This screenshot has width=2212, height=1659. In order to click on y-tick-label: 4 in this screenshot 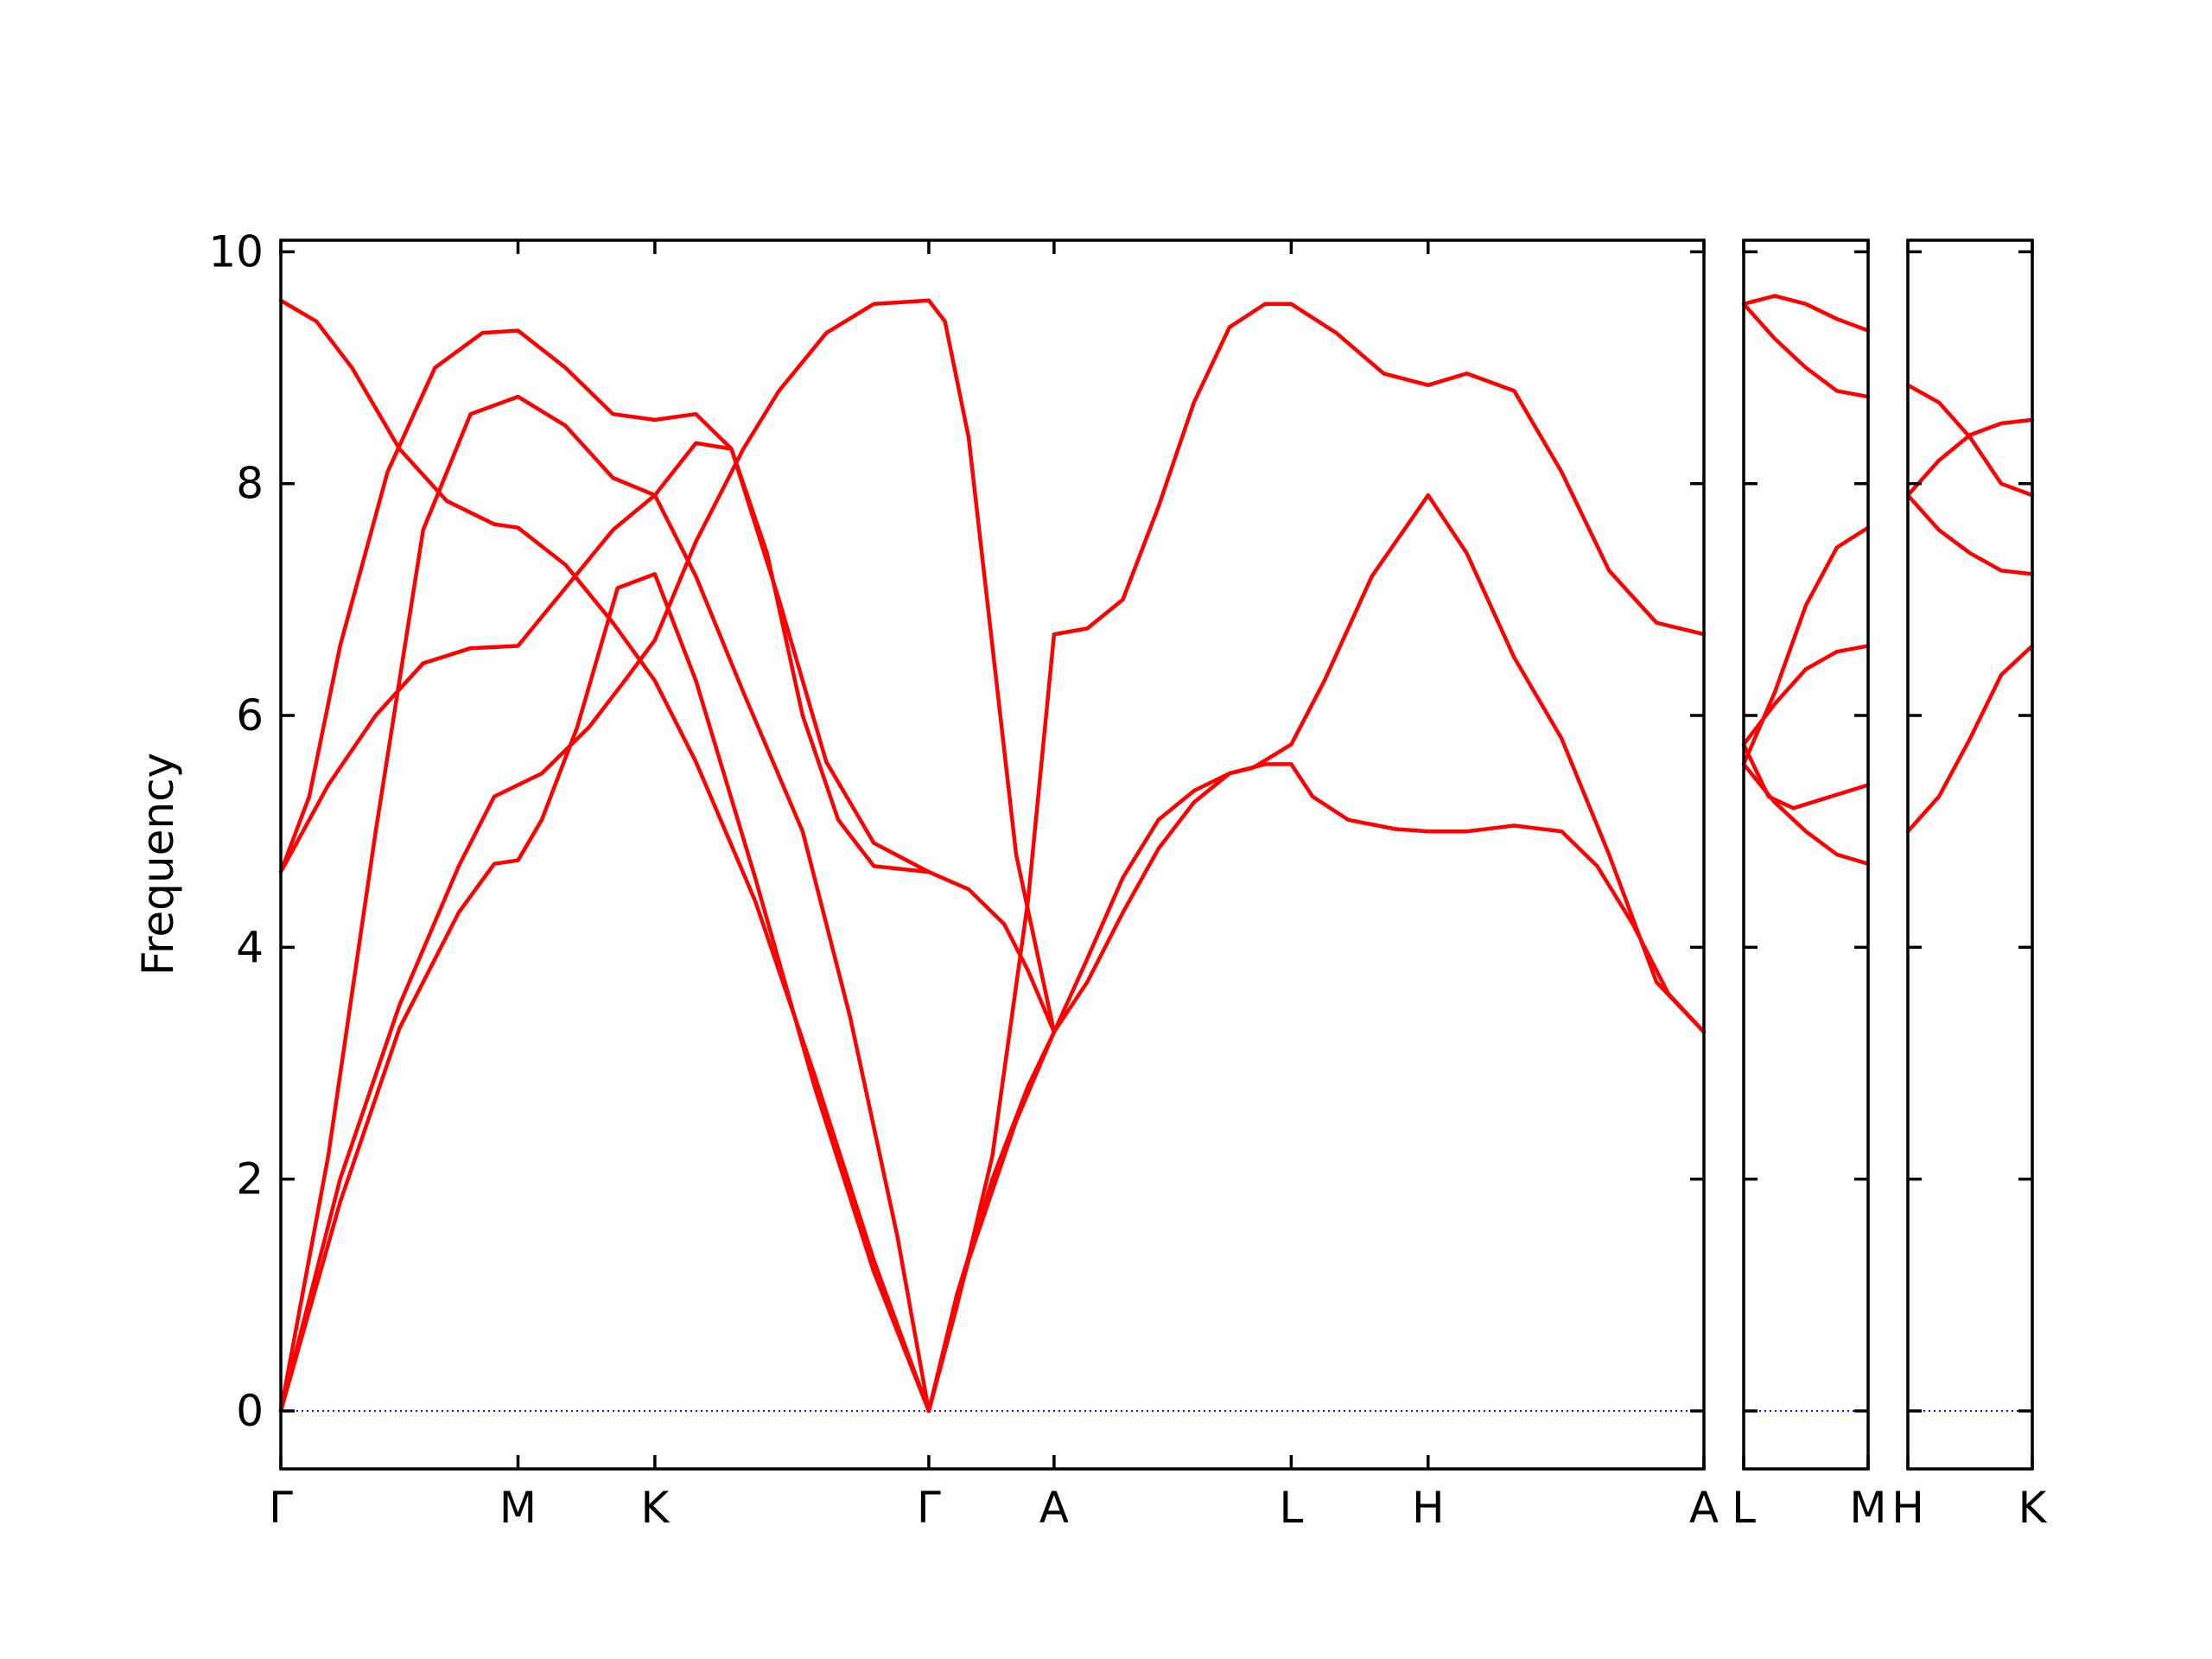, I will do `click(250, 947)`.